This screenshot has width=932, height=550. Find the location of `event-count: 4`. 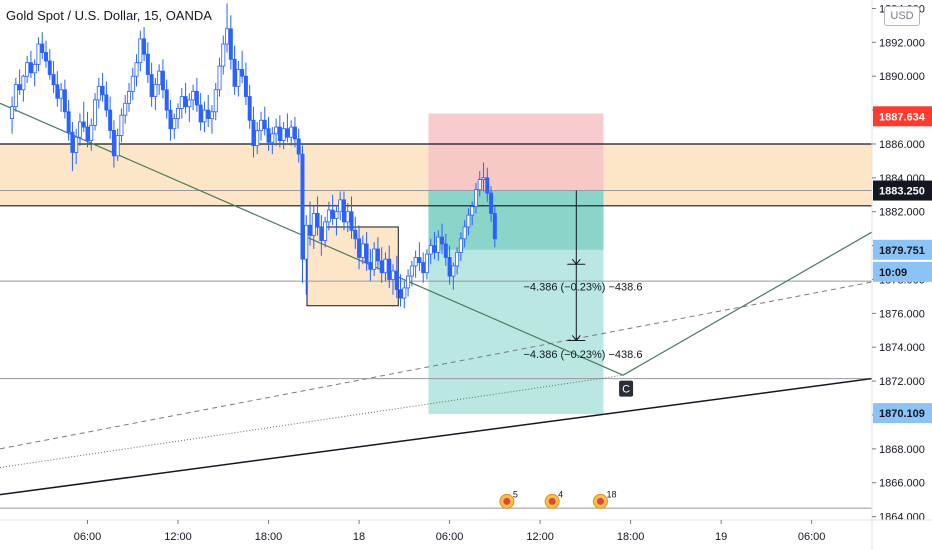

event-count: 4 is located at coordinates (560, 494).